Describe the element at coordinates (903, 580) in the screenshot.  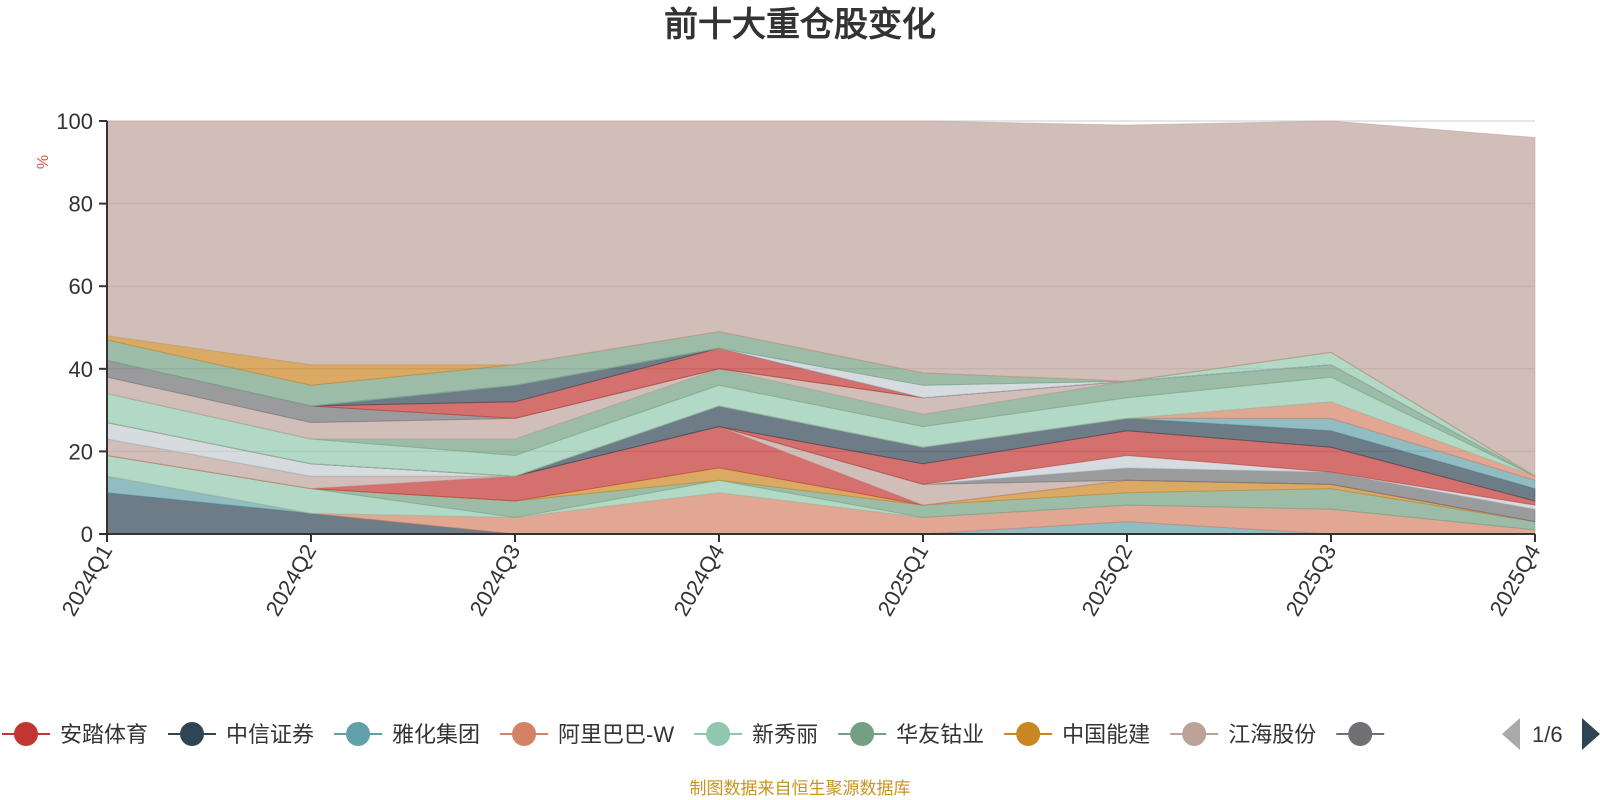
I see `x-tick-label: 2025Q1` at that location.